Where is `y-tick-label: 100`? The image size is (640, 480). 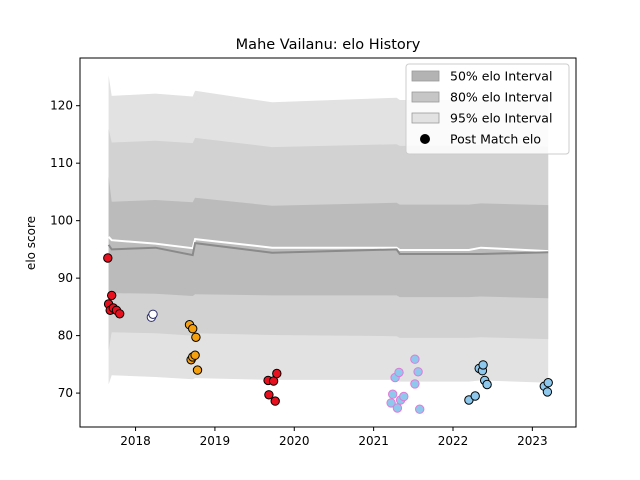 y-tick-label: 100 is located at coordinates (61, 221).